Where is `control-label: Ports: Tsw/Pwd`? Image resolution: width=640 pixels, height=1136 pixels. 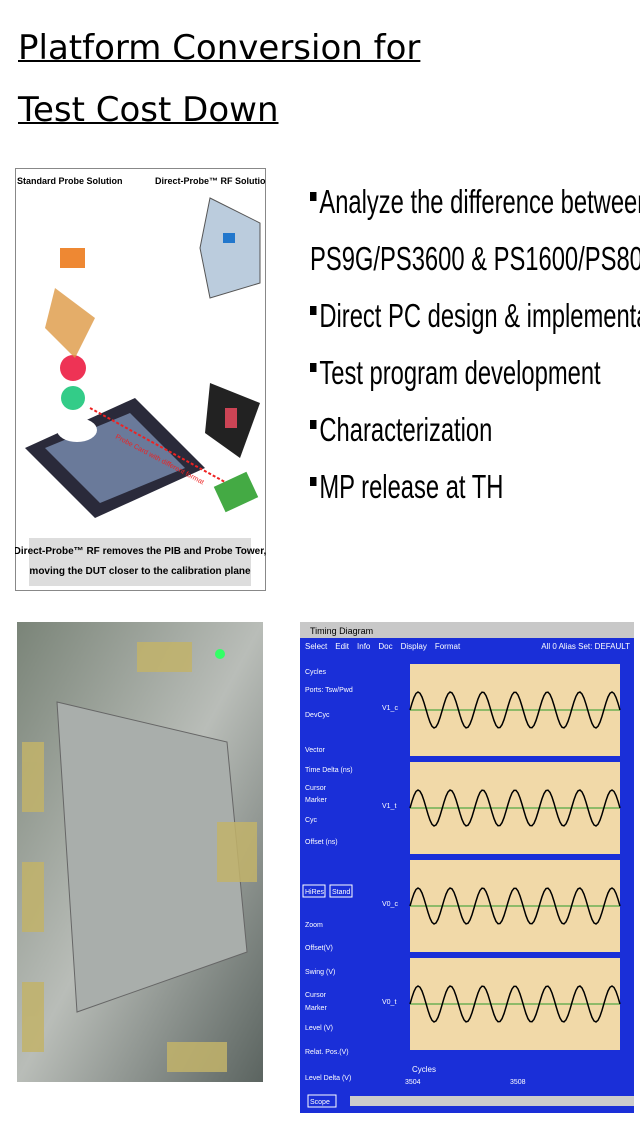 control-label: Ports: Tsw/Pwd is located at coordinates (329, 690).